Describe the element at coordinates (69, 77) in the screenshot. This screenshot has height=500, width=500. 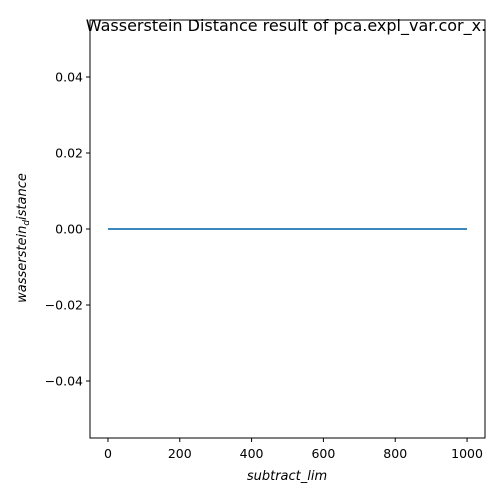
I see `y-tick-label: 0.04` at that location.